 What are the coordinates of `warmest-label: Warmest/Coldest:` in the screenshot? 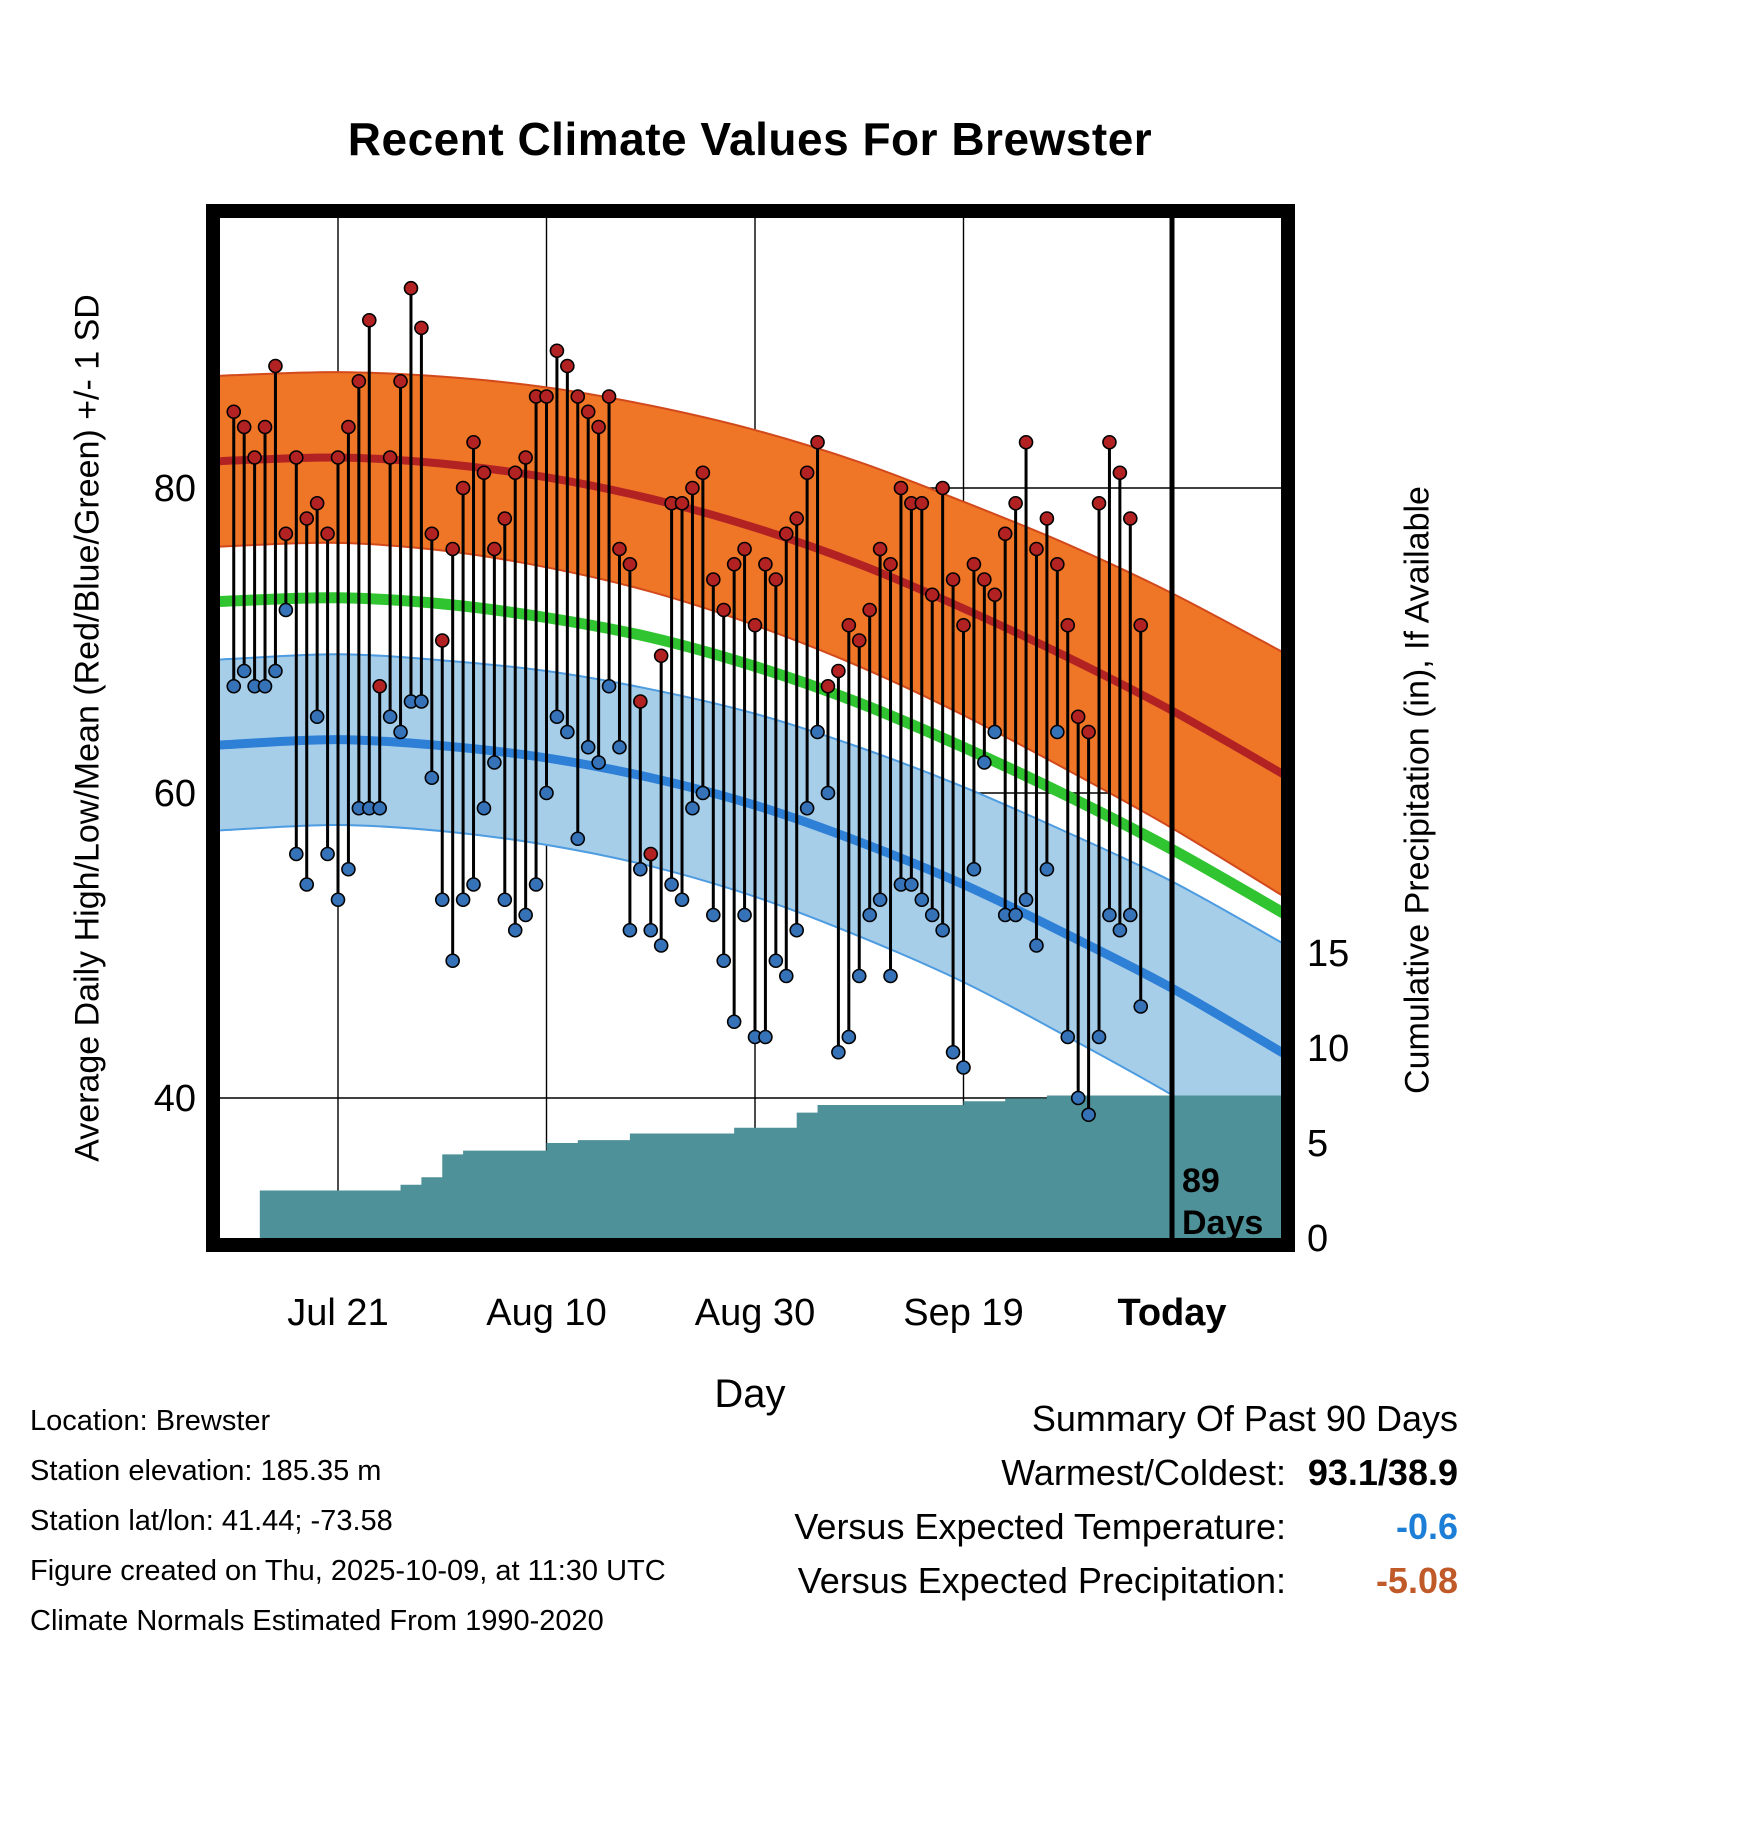 It's located at (1143, 1472).